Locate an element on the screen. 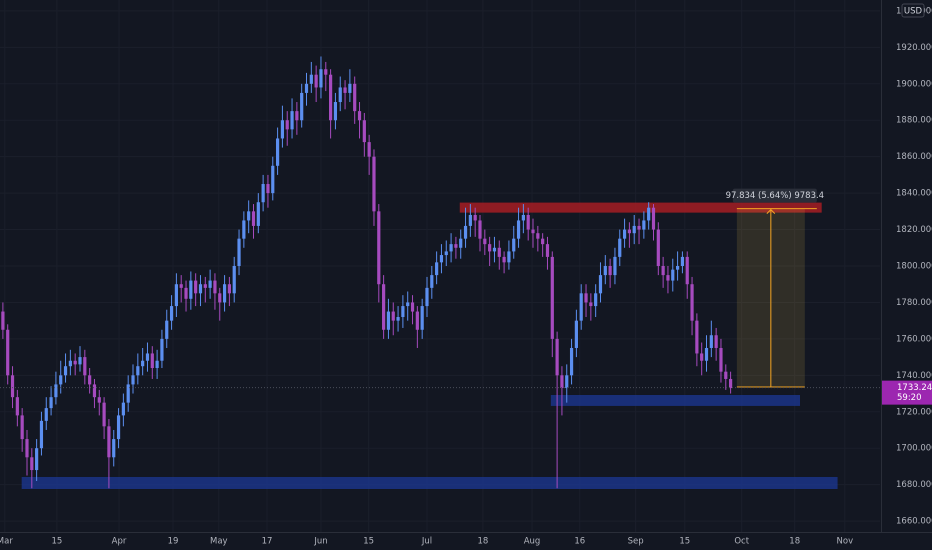  y-tick-label: 1860.000 is located at coordinates (914, 157).